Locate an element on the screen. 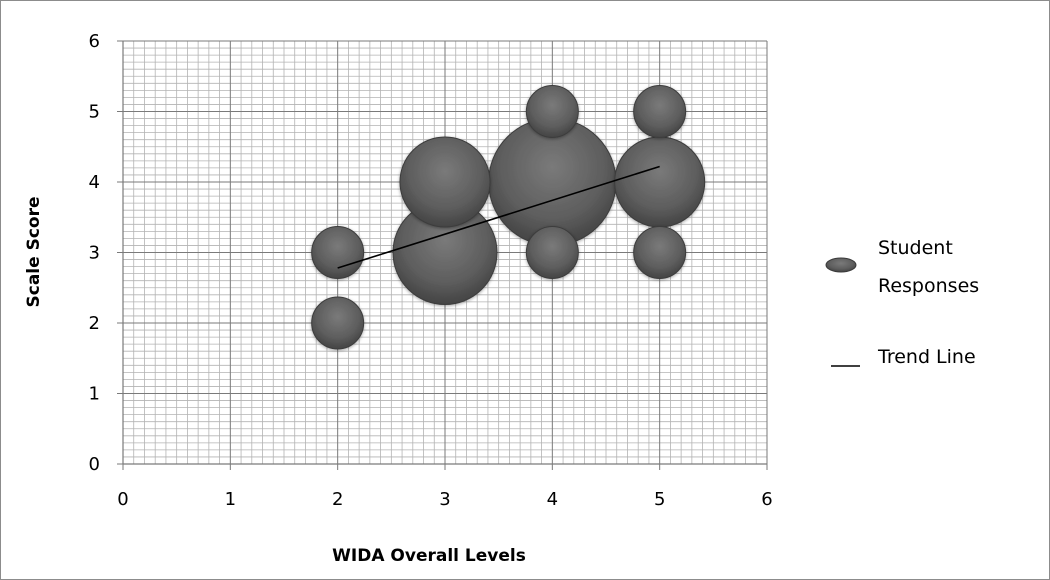  x-tick-label: 3 is located at coordinates (444, 499).